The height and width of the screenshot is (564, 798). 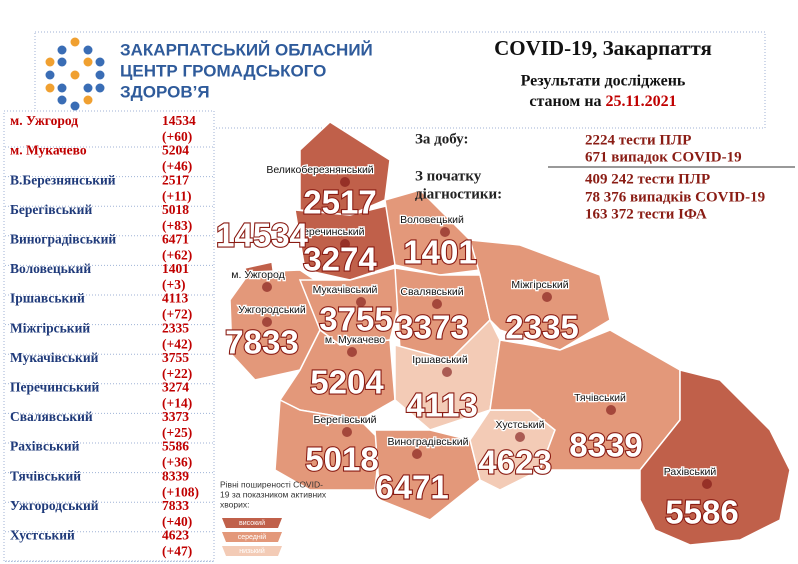 What do you see at coordinates (347, 382) in the screenshot?
I see `district-value: 5204` at bounding box center [347, 382].